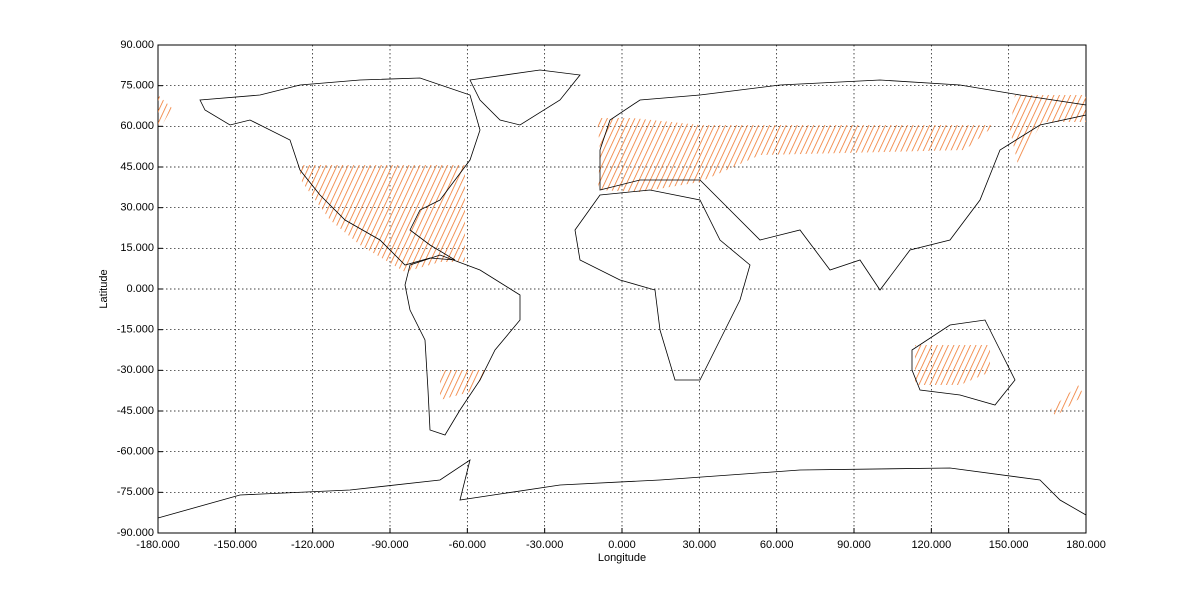 The width and height of the screenshot is (1200, 600). Describe the element at coordinates (1048, 130) in the screenshot. I see `region-far-east` at that location.